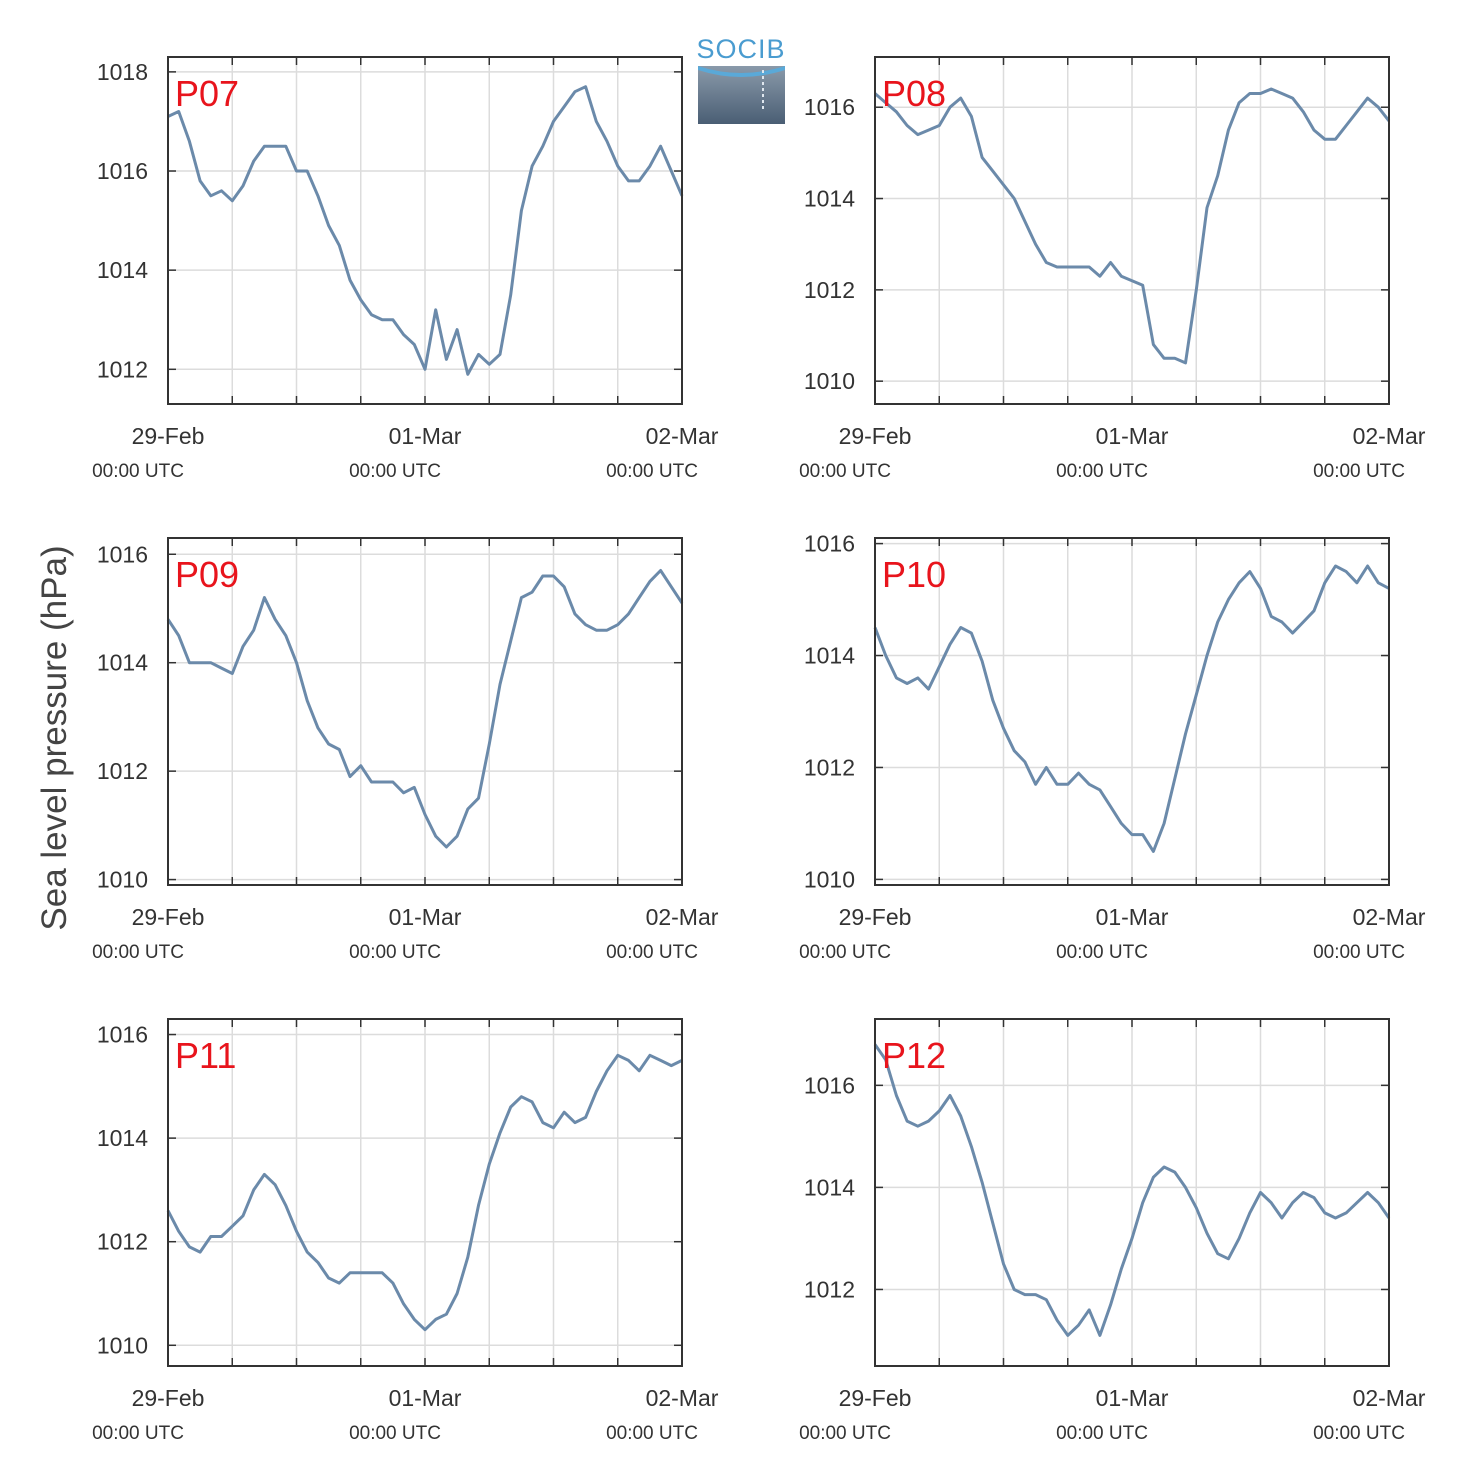  Describe the element at coordinates (914, 93) in the screenshot. I see `station-label: P08` at that location.